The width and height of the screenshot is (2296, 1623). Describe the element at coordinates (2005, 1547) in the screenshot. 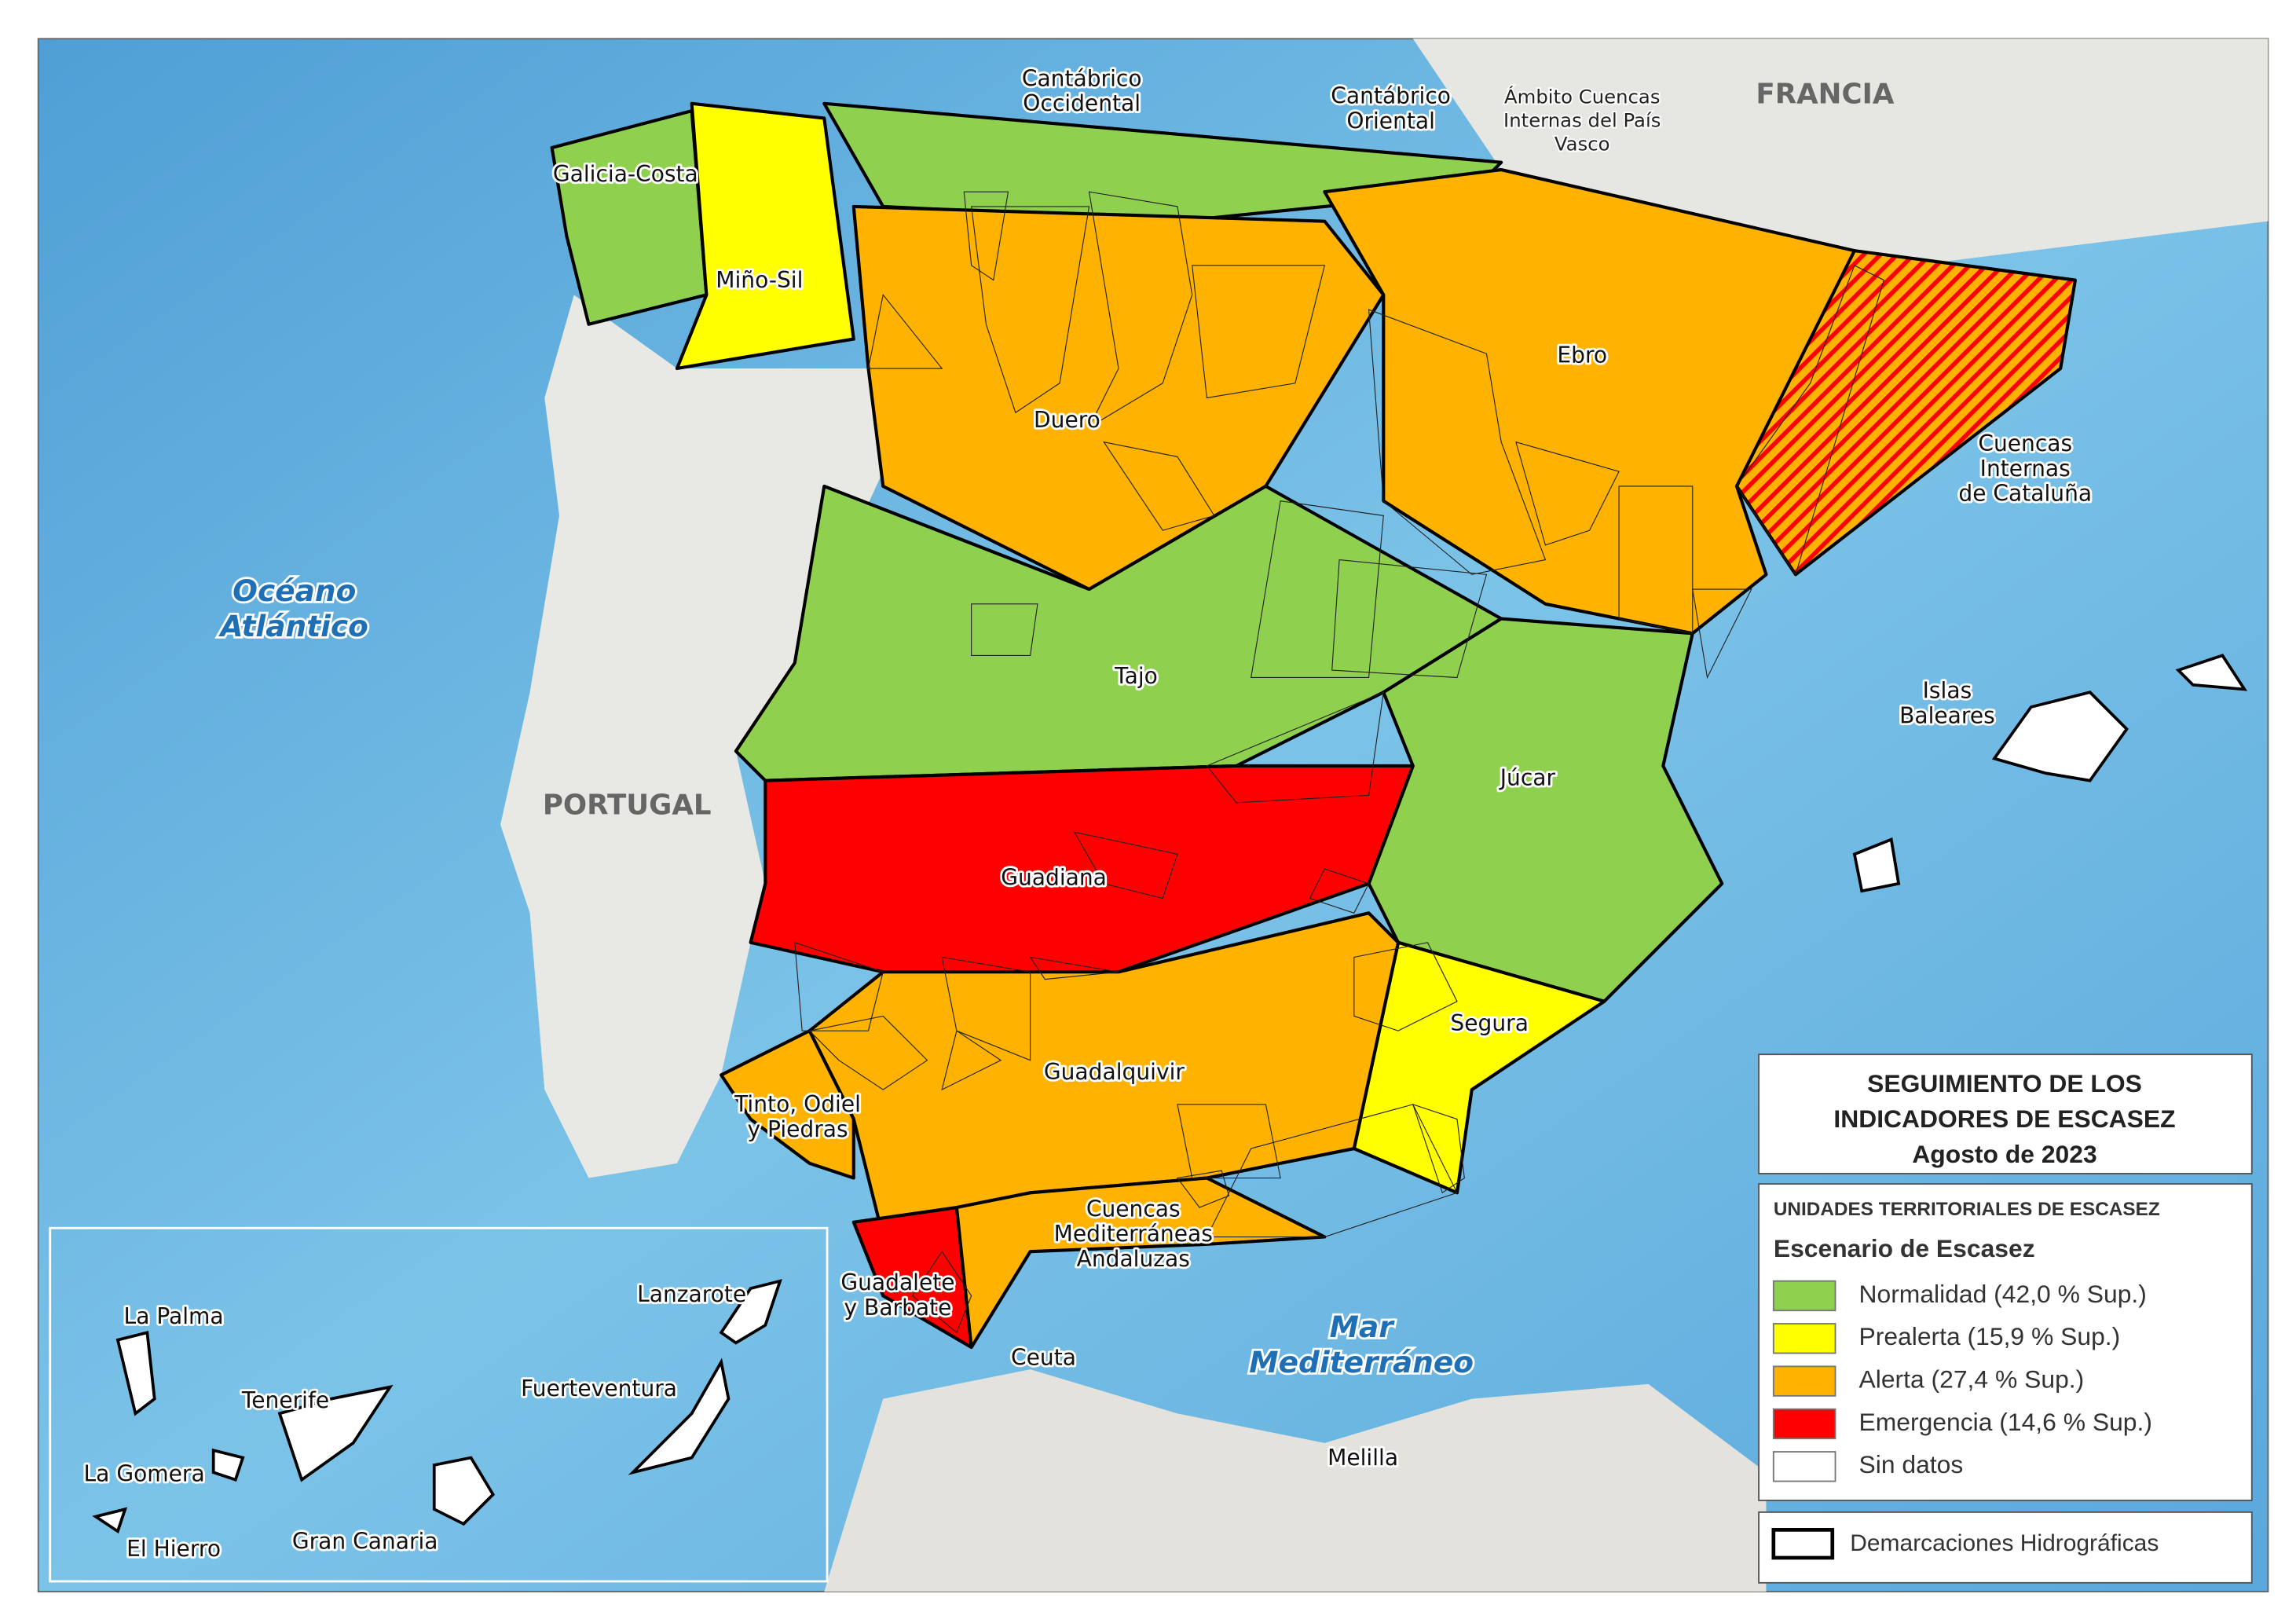

I see `boundary-box` at that location.